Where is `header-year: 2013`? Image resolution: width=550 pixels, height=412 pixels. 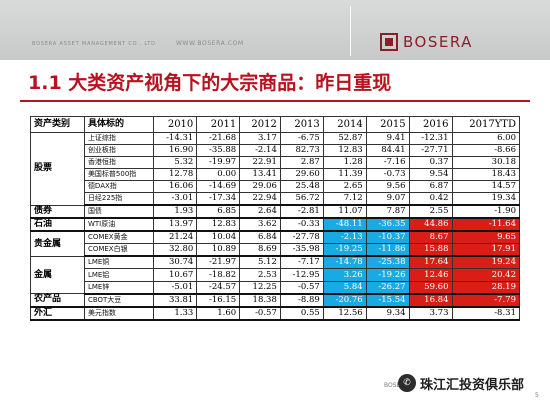
header-year: 2013 is located at coordinates (301, 124).